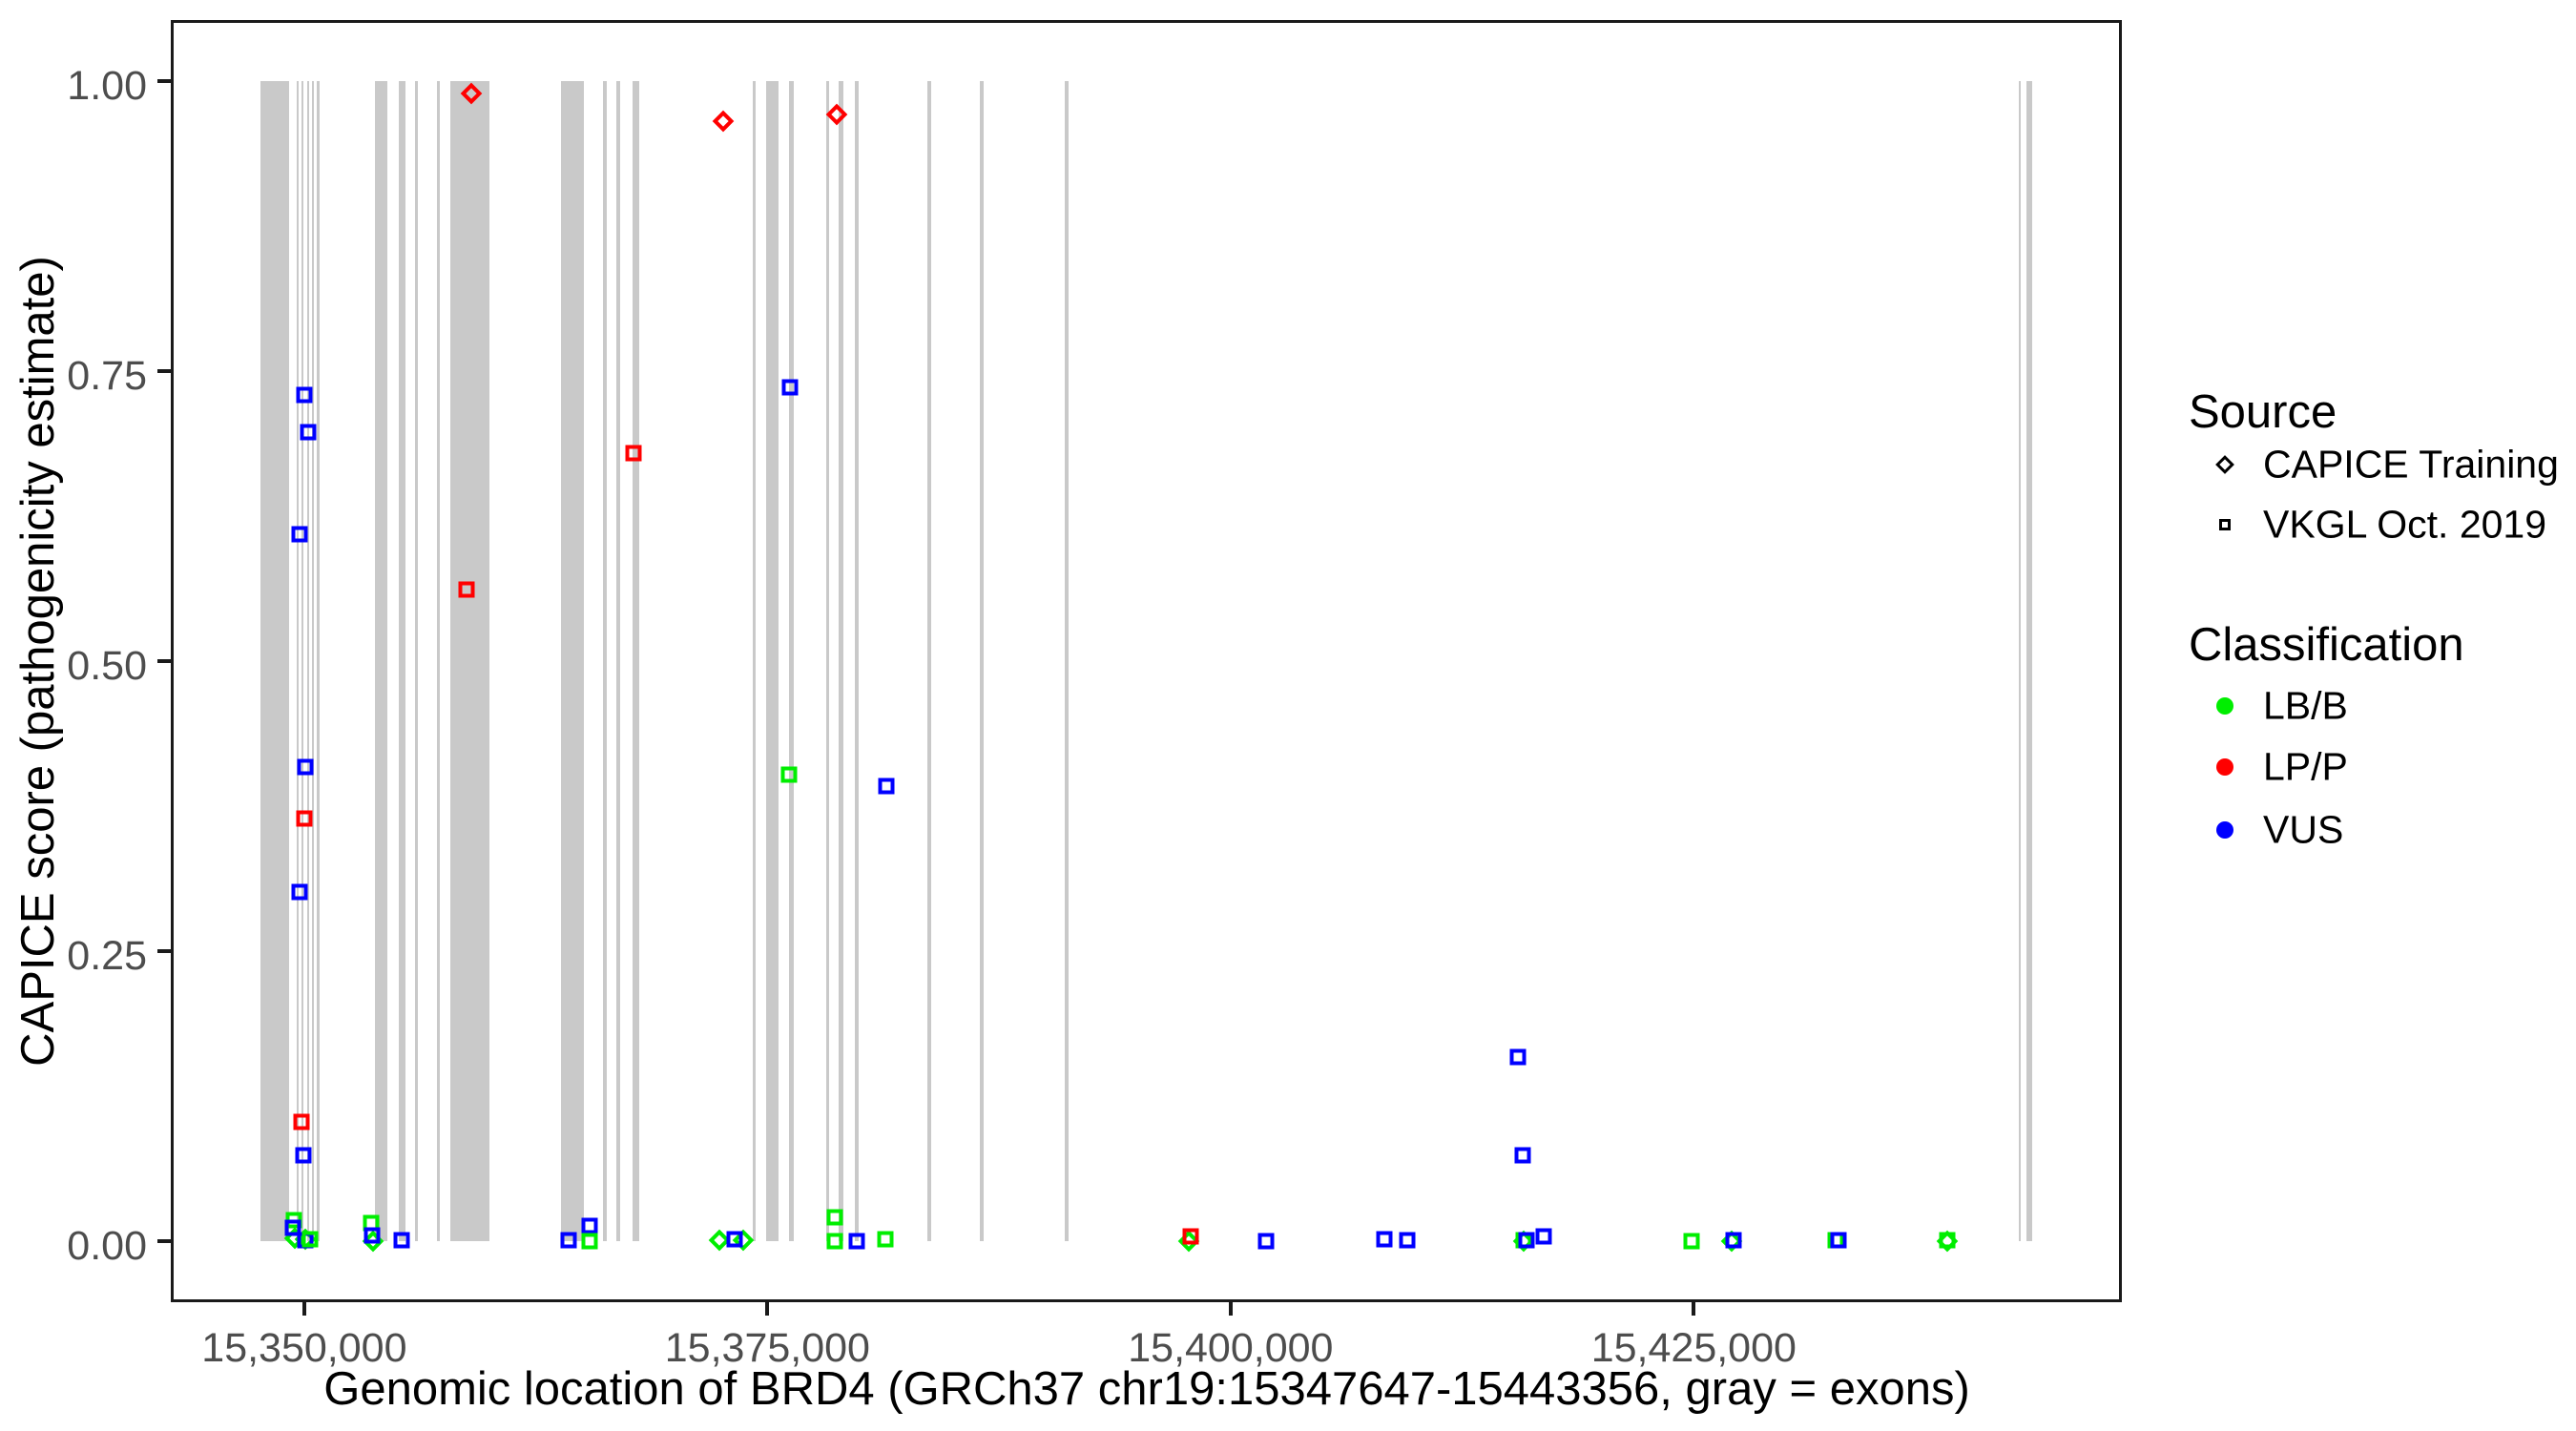 The height and width of the screenshot is (1431, 2576). What do you see at coordinates (2224, 465) in the screenshot?
I see `diamond-icon` at bounding box center [2224, 465].